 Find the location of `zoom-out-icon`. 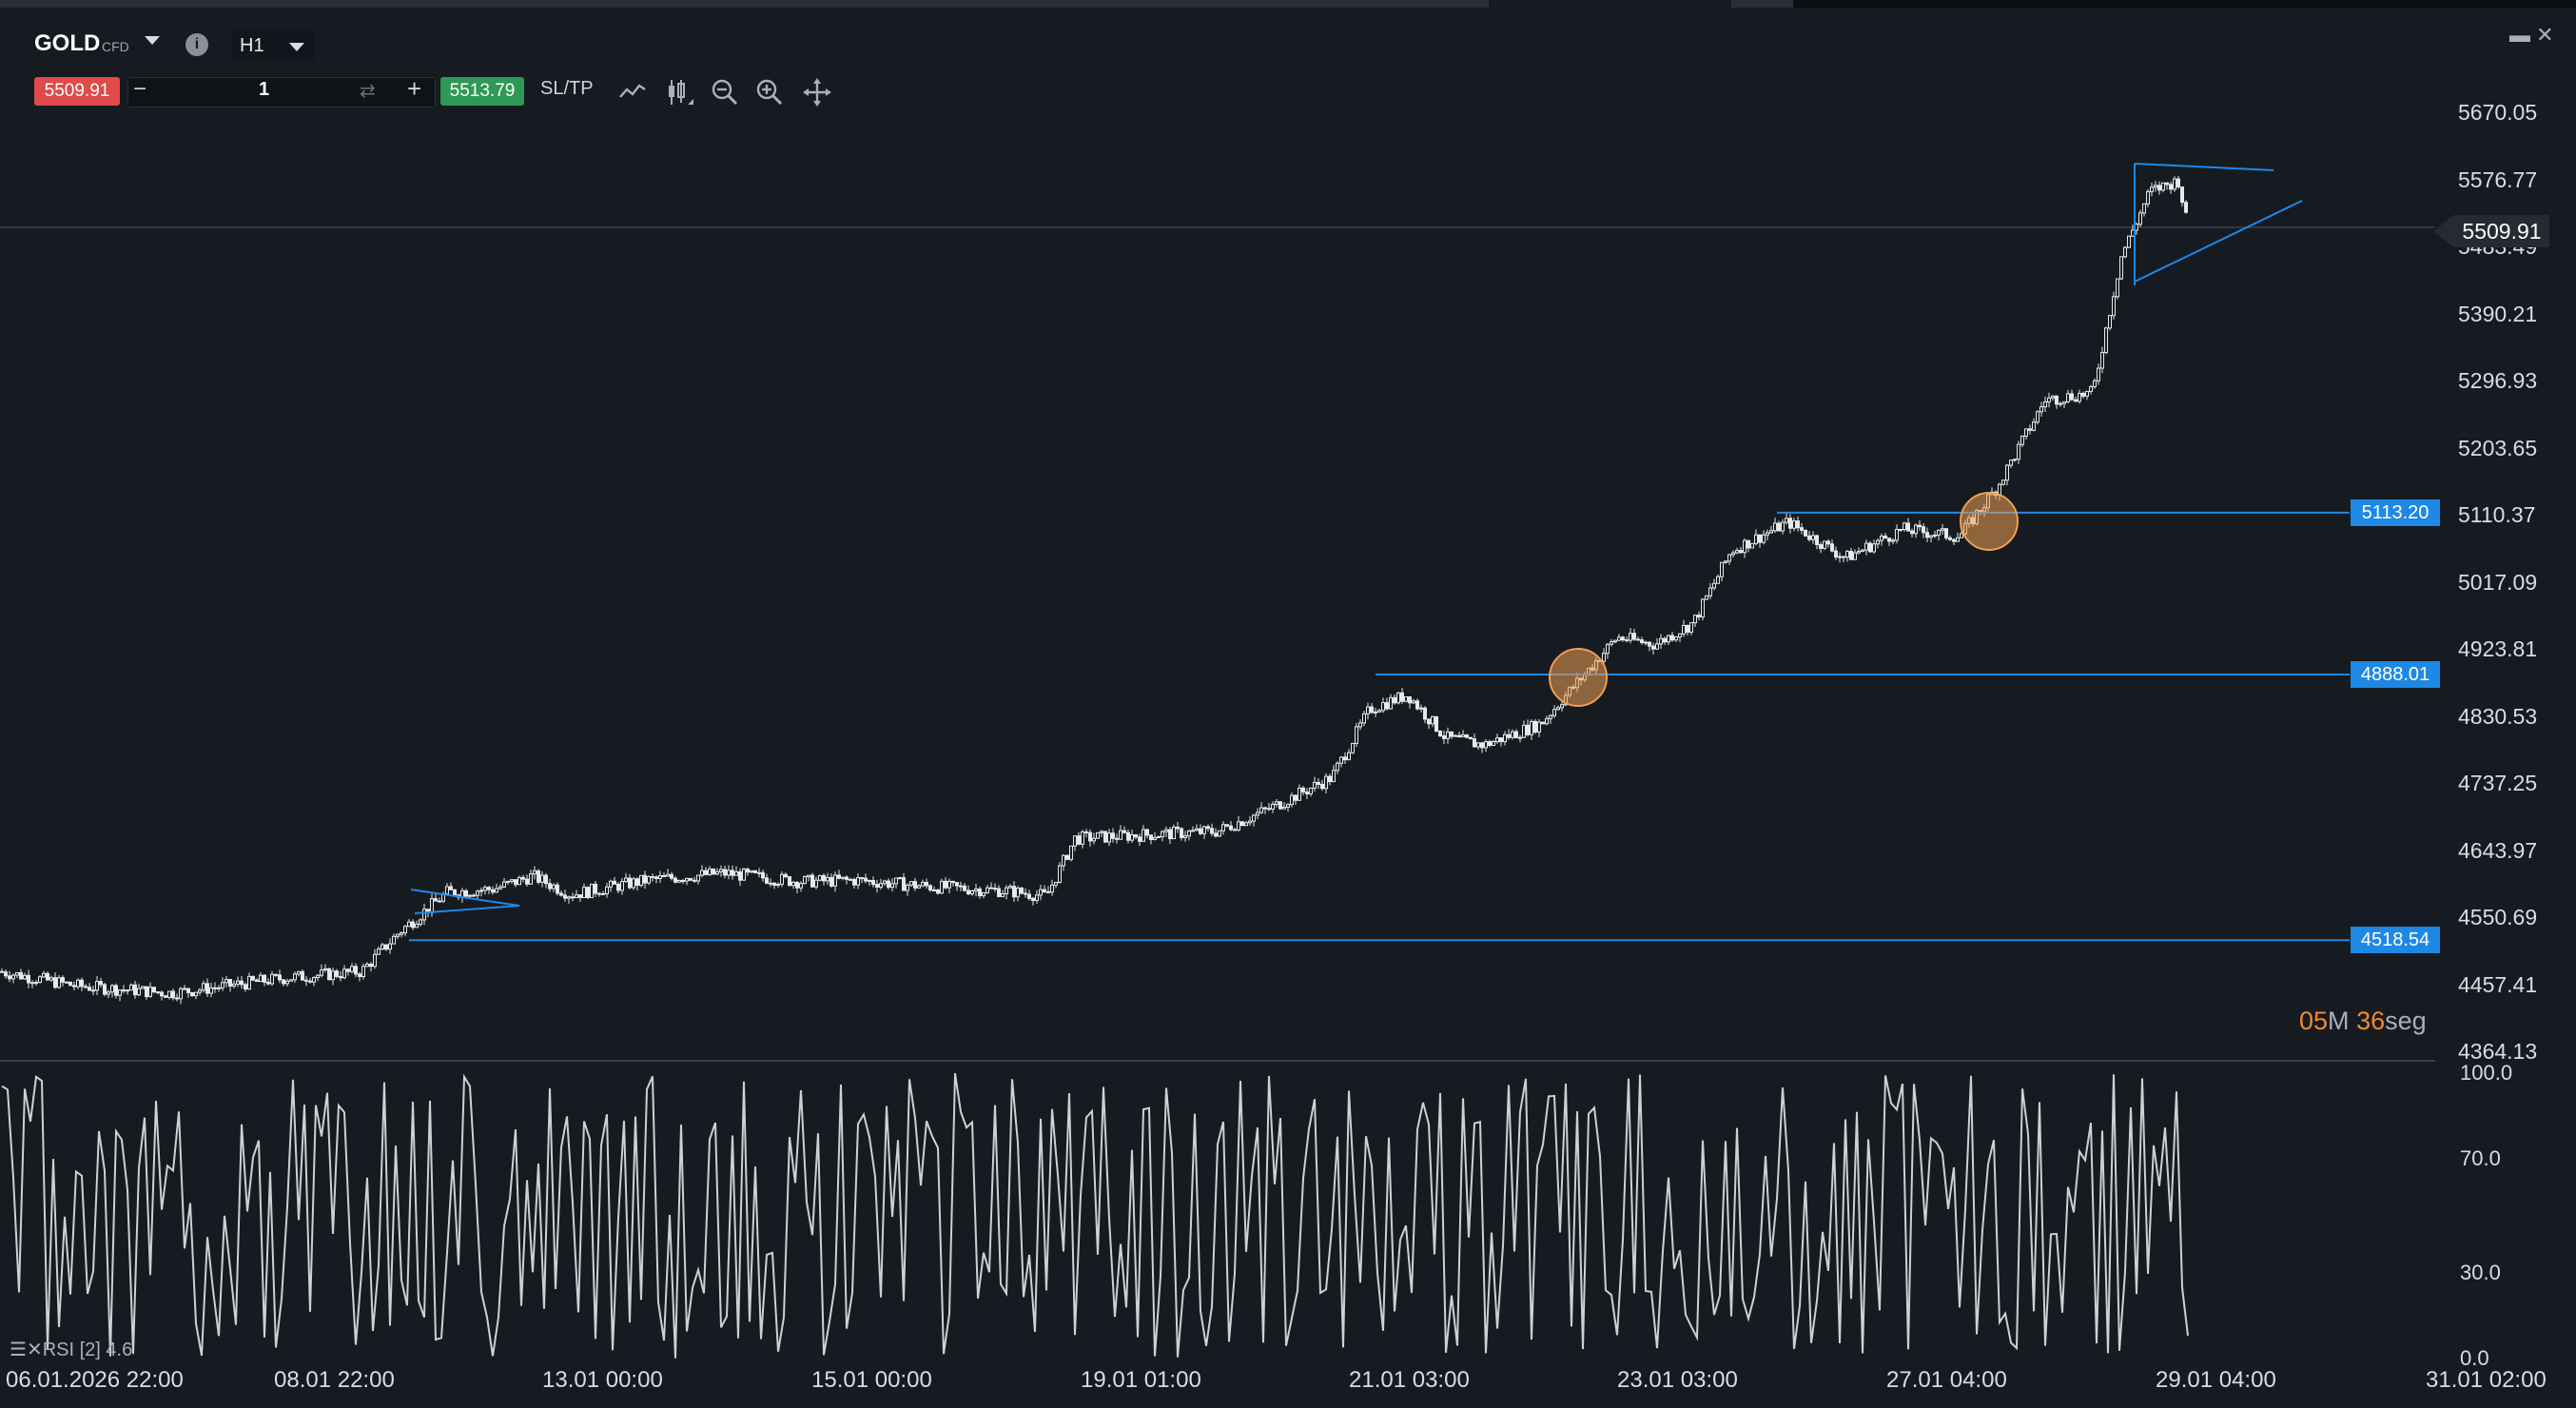

zoom-out-icon is located at coordinates (725, 92).